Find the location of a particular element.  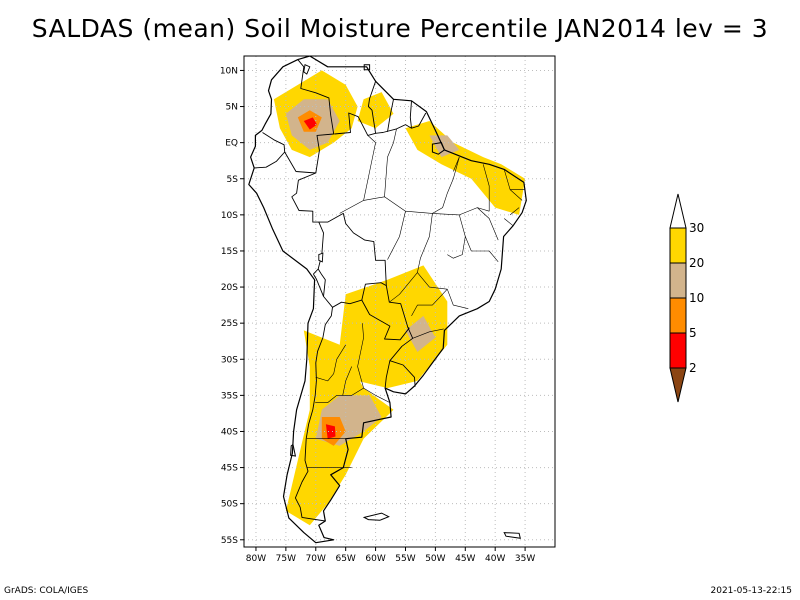

colorbar-legend: 2 5 10 20 30 is located at coordinates (686, 298).